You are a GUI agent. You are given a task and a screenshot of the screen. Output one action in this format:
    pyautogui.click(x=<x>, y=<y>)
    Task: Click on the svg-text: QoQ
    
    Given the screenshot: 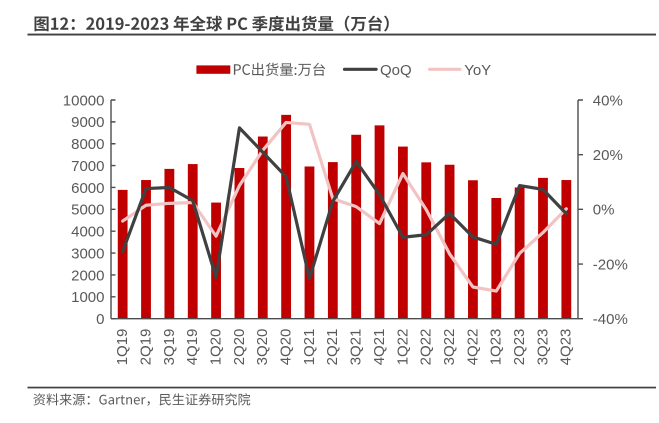 What is the action you would take?
    pyautogui.click(x=396, y=70)
    